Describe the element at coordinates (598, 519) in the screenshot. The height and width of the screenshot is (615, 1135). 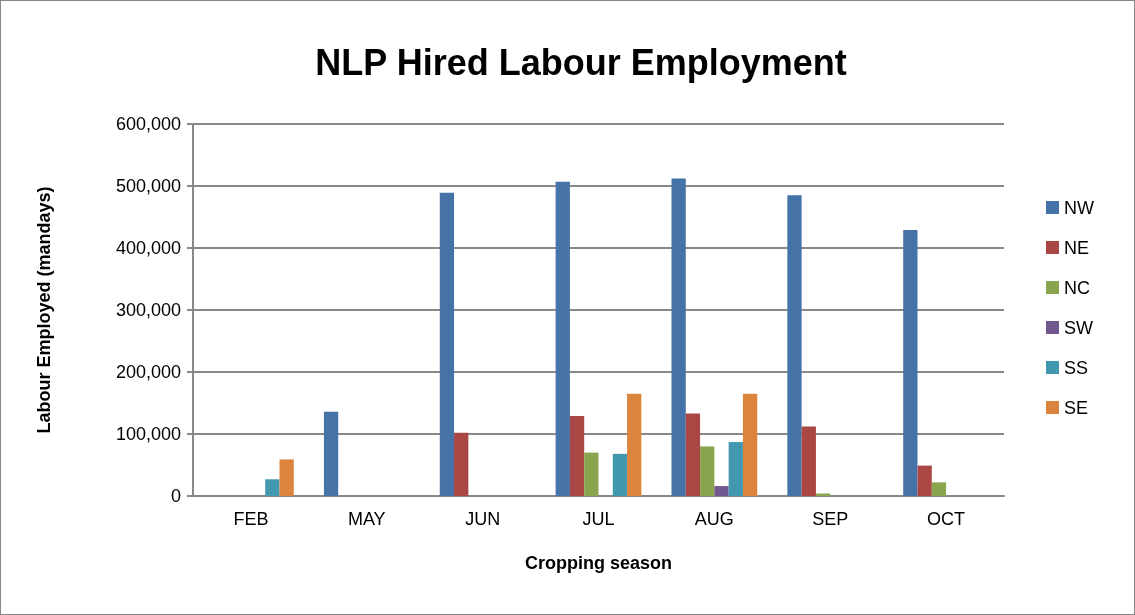
I see `x-tick-label: JUL` at that location.